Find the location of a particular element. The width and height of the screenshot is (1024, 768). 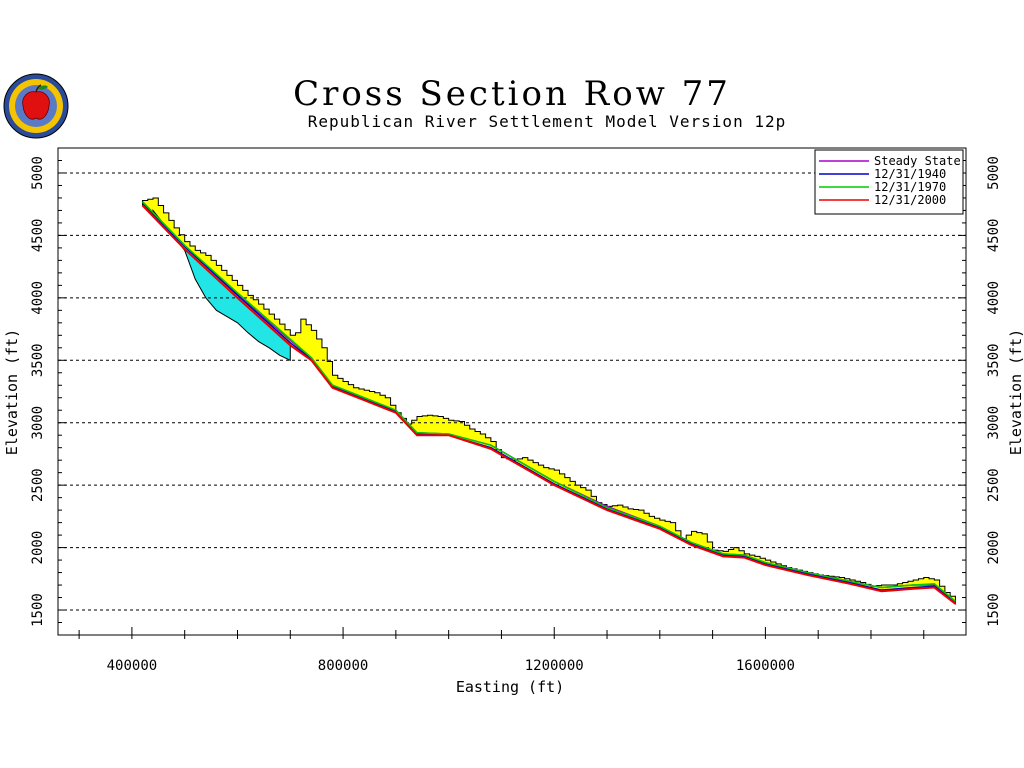

legend-label: Steady State is located at coordinates (917, 161).